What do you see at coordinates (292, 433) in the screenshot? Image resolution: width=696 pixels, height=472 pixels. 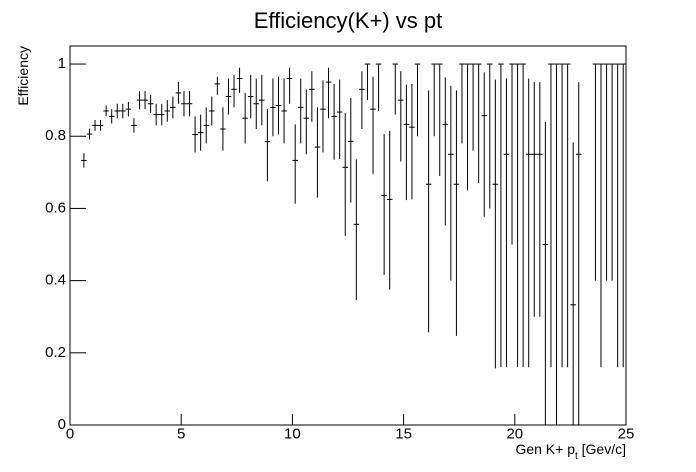 I see `x-tick-label: 10` at bounding box center [292, 433].